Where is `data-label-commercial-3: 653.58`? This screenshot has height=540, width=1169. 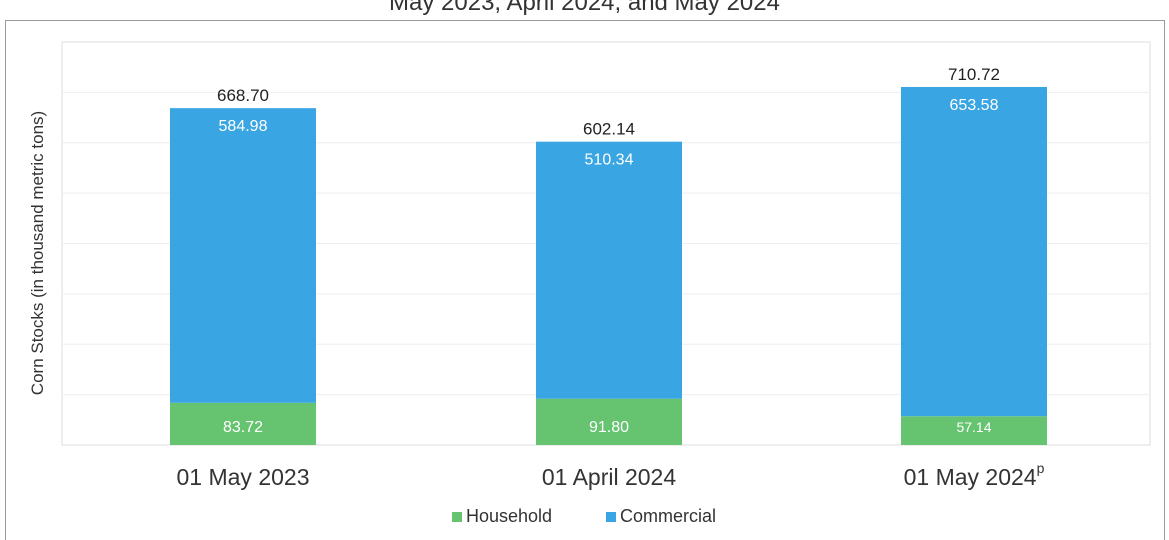 data-label-commercial-3: 653.58 is located at coordinates (974, 105).